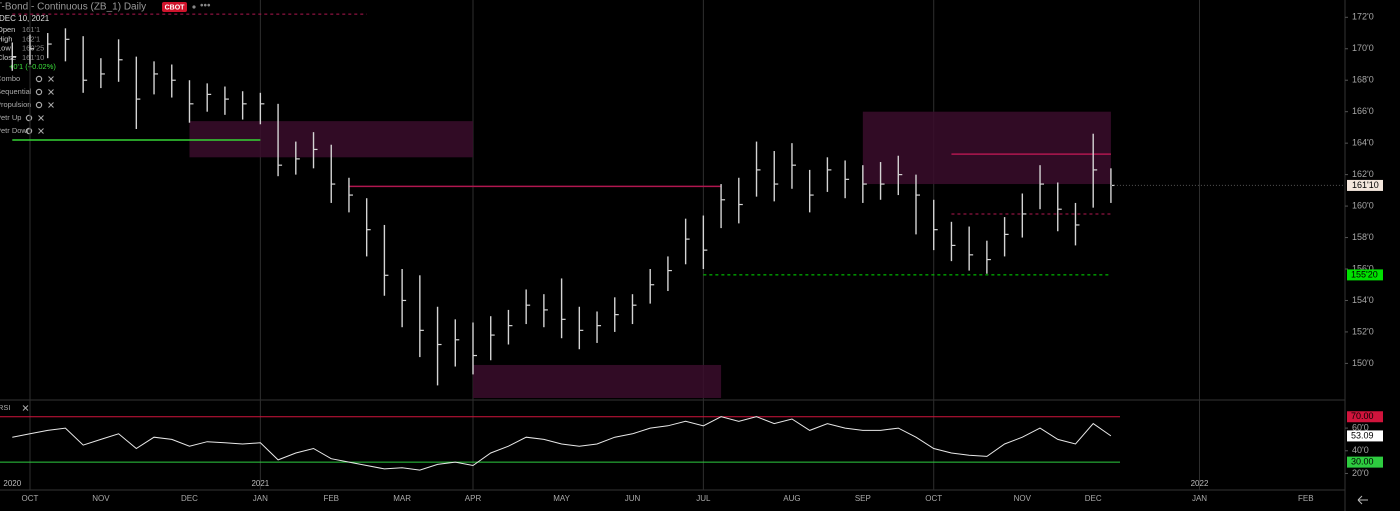 Image resolution: width=1400 pixels, height=511 pixels. What do you see at coordinates (1363, 268) in the screenshot?
I see `y-tick-label: 156'0` at bounding box center [1363, 268].